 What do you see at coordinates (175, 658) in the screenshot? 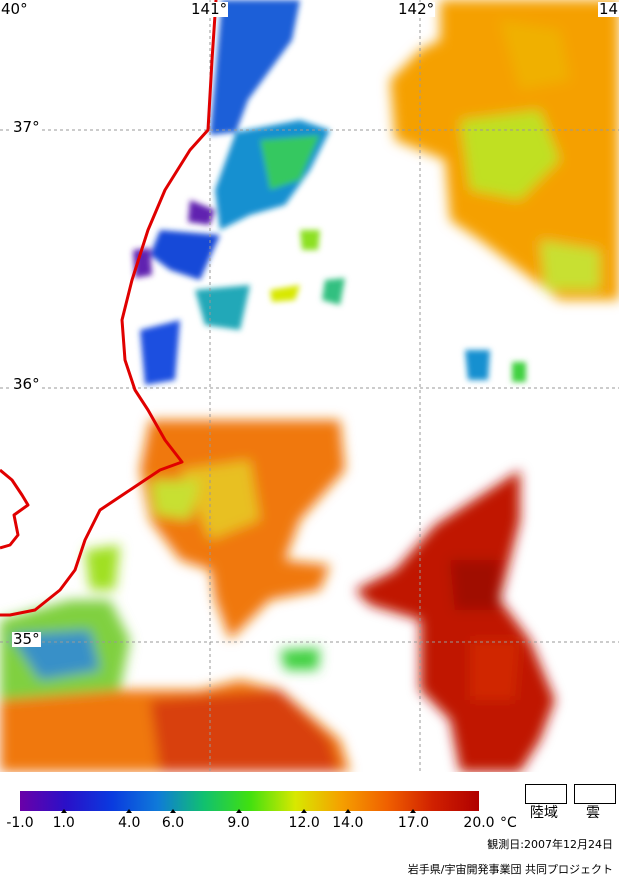
I see `mixed-water-southwest` at bounding box center [175, 658].